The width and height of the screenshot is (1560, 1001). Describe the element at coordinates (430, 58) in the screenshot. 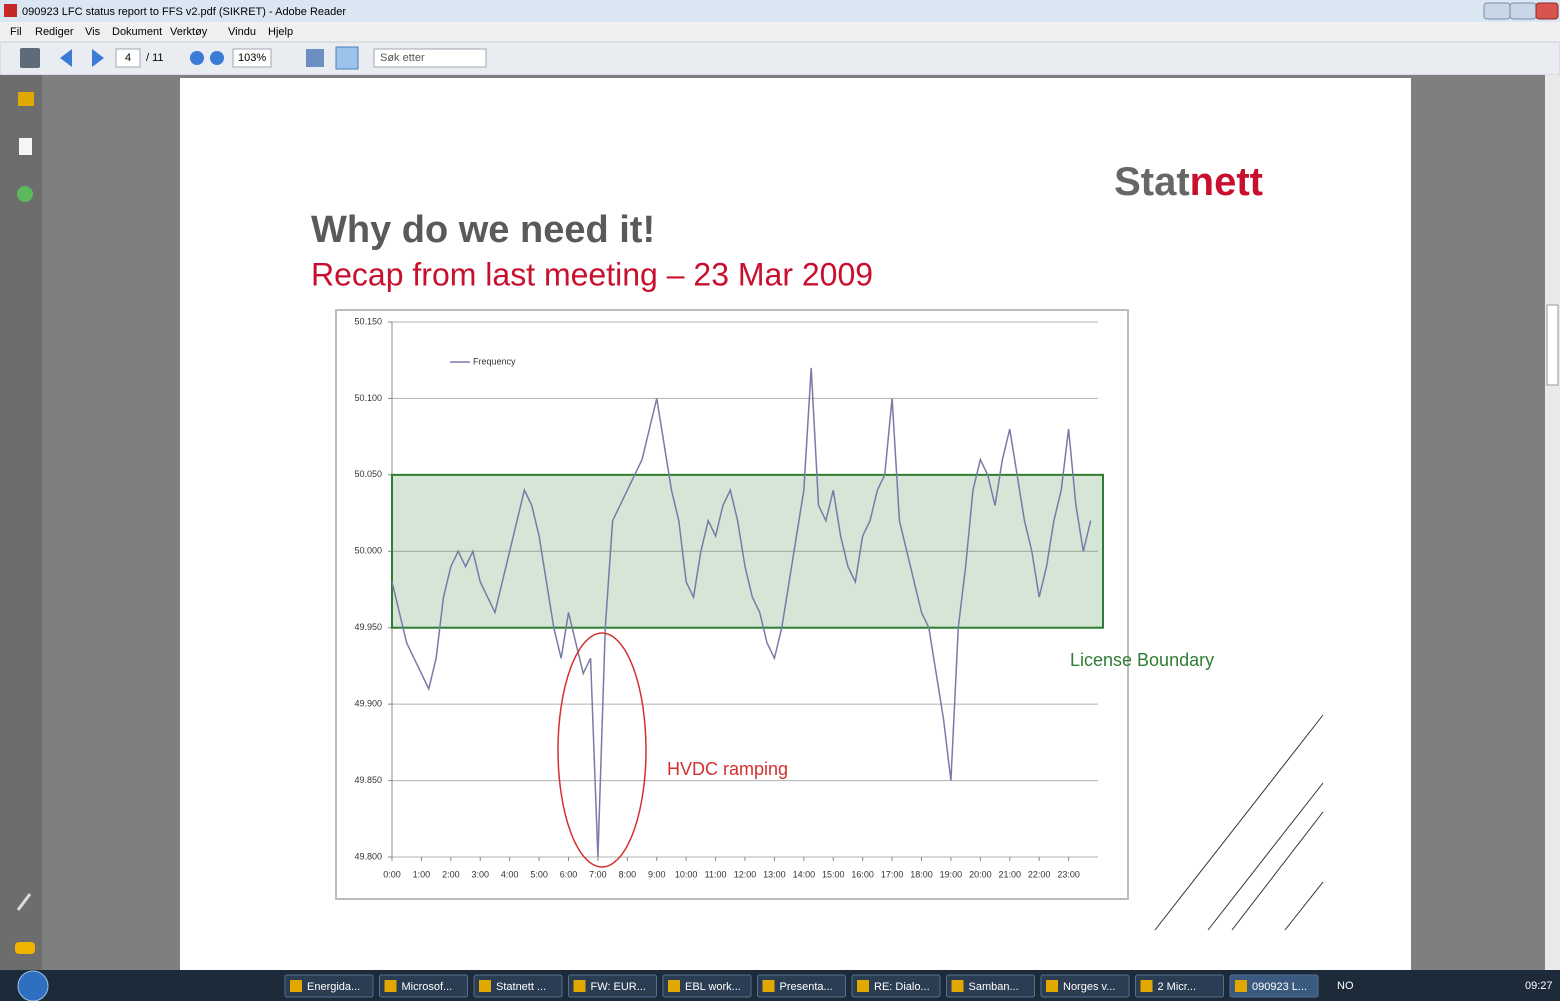

I see `search-box` at that location.